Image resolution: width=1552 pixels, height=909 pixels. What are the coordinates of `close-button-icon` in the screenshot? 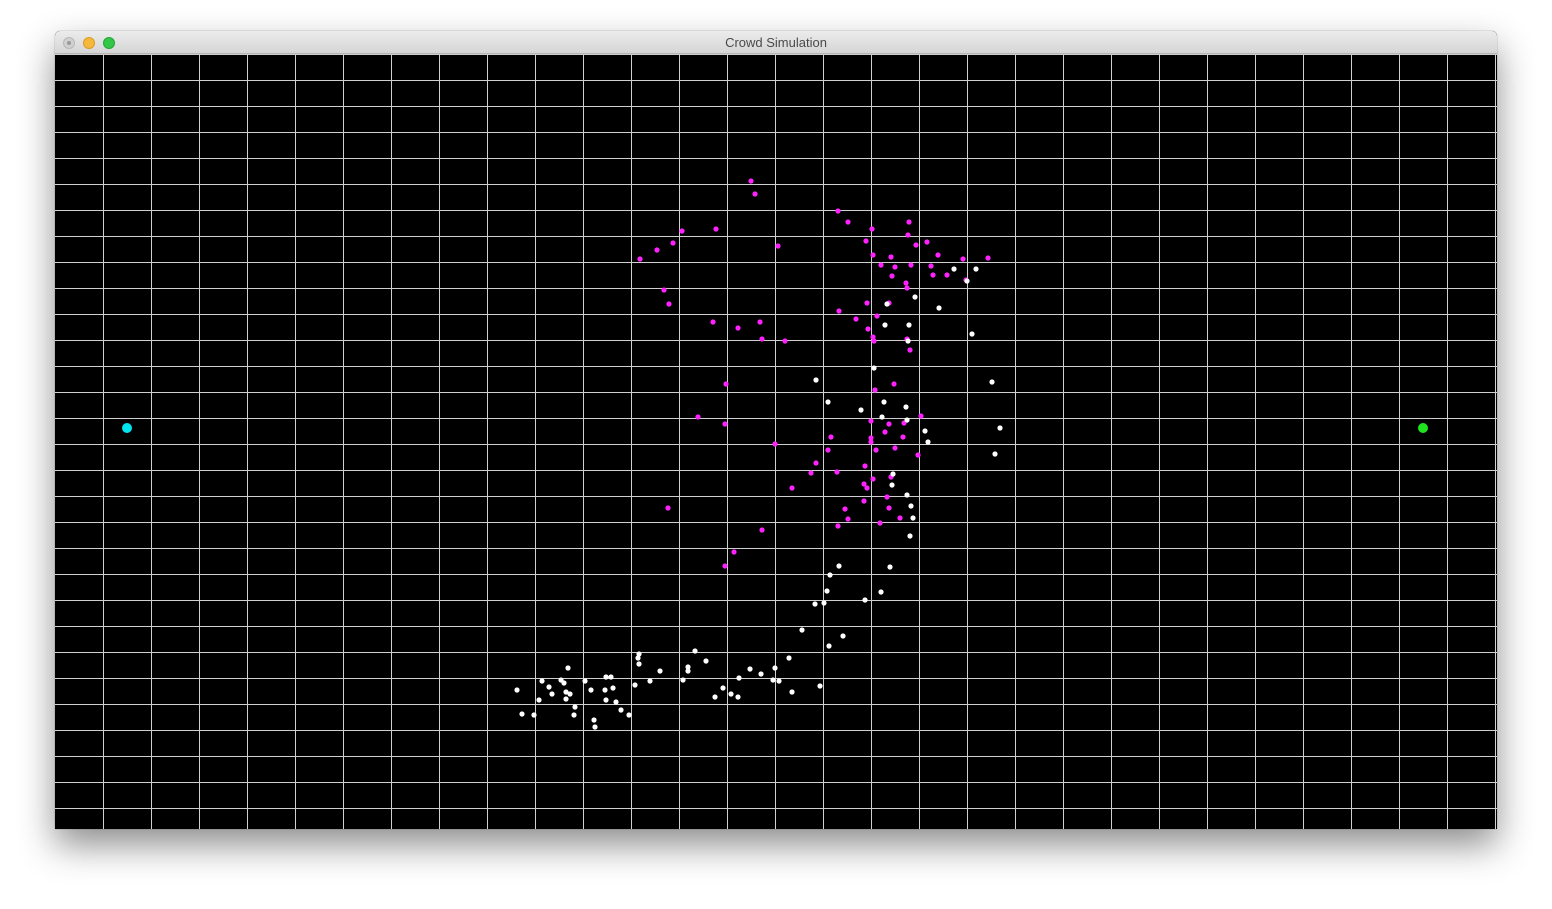 It's located at (69, 43).